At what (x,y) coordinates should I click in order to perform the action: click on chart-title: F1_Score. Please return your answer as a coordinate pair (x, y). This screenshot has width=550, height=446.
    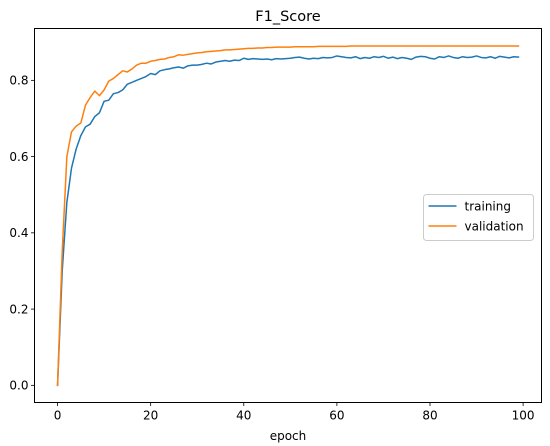
    Looking at the image, I should click on (288, 17).